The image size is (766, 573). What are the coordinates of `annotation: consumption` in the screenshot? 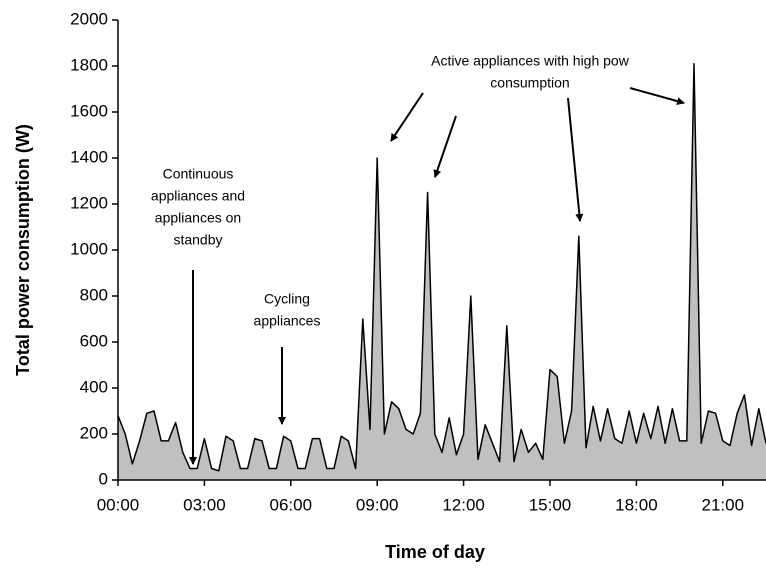 It's located at (529, 83).